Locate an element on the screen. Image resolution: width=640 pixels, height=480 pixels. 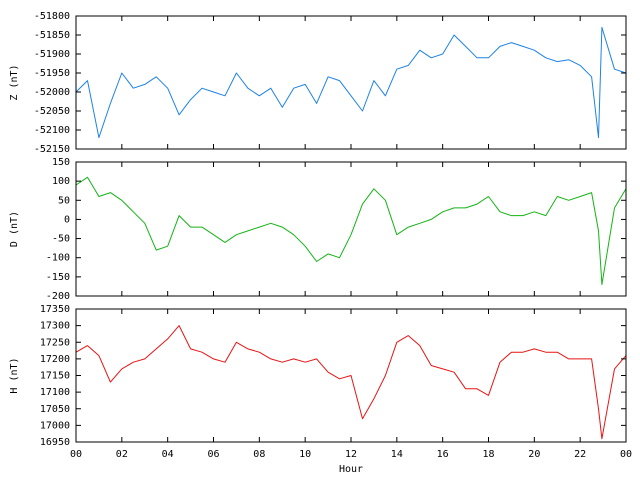
y-tick-label: -52150 is located at coordinates (52, 149).